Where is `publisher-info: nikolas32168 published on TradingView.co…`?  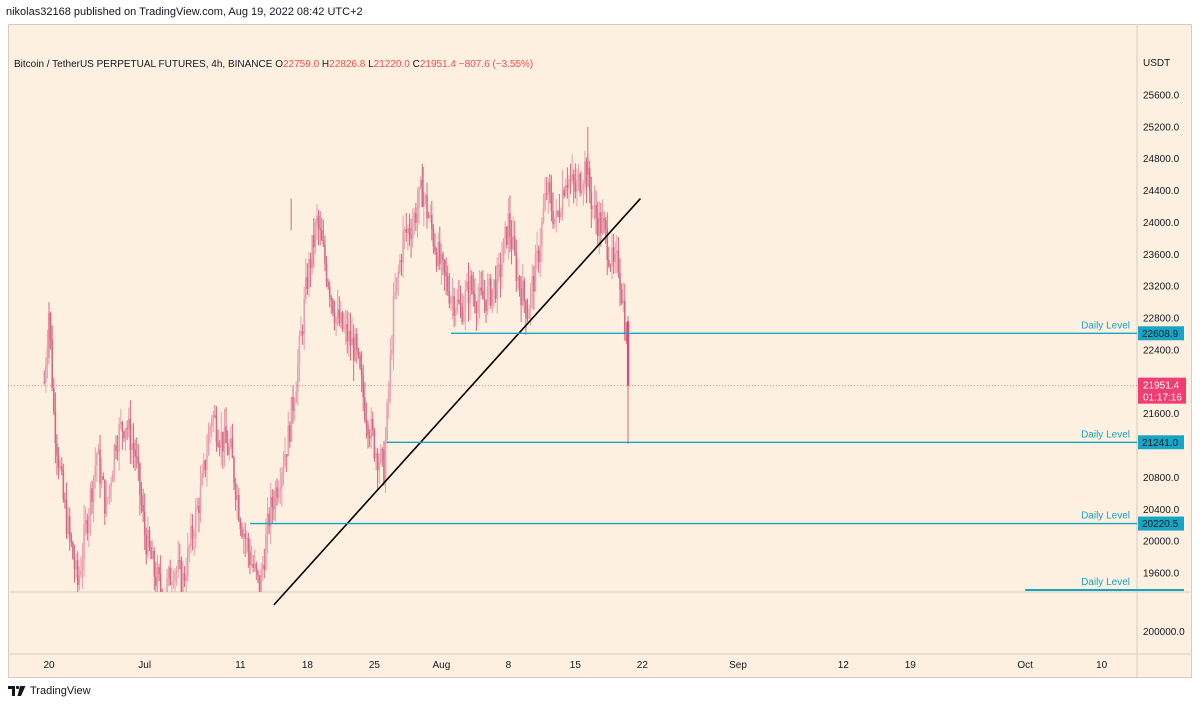
publisher-info: nikolas32168 published on TradingView.co… is located at coordinates (184, 12).